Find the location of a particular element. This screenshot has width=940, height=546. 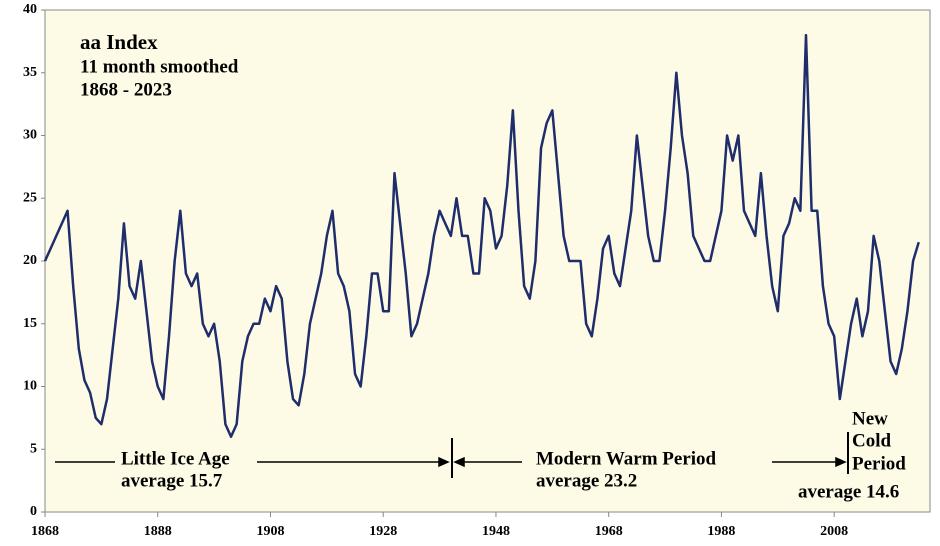

annotation: New is located at coordinates (870, 418).